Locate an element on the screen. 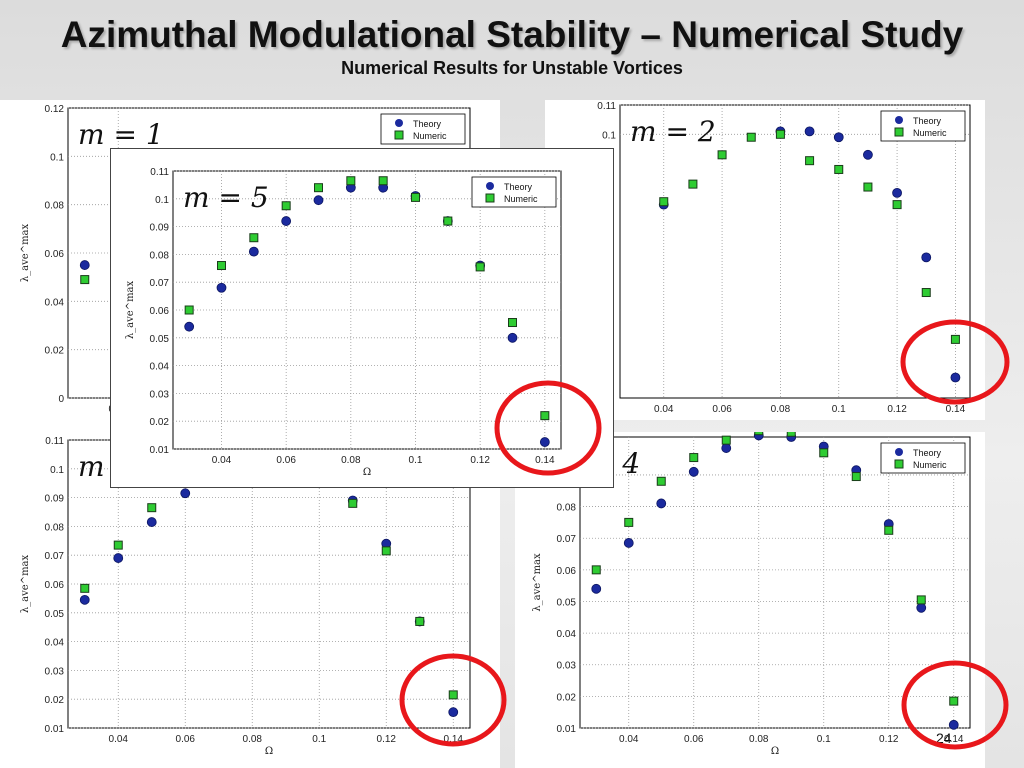  mode-annotation: m = 2 is located at coordinates (673, 131).